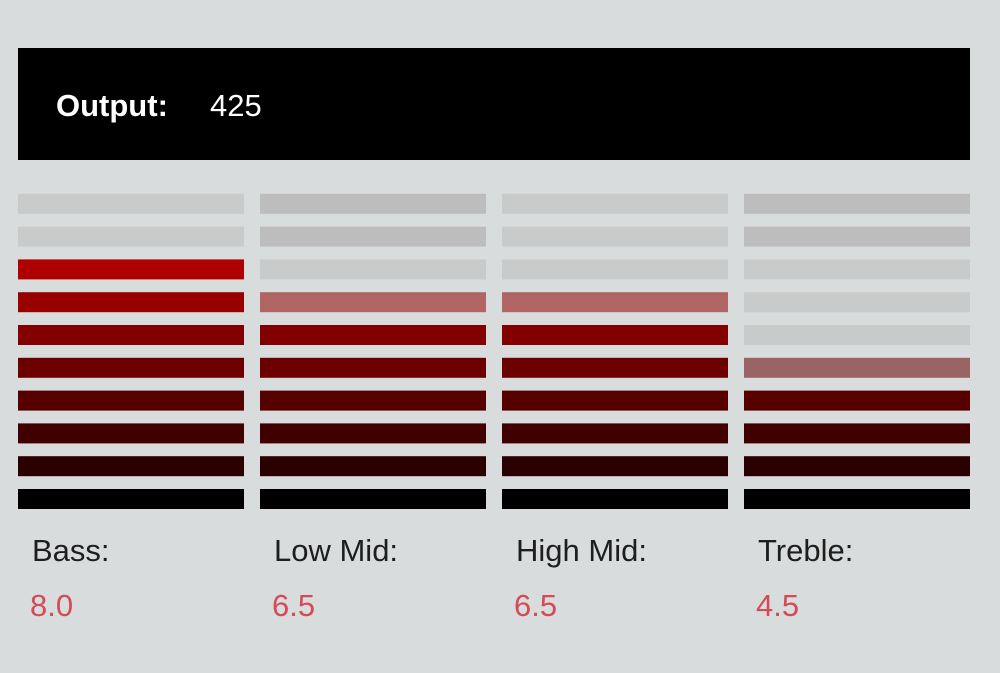 The image size is (1000, 673). What do you see at coordinates (71, 550) in the screenshot?
I see `band-label: Bass:` at bounding box center [71, 550].